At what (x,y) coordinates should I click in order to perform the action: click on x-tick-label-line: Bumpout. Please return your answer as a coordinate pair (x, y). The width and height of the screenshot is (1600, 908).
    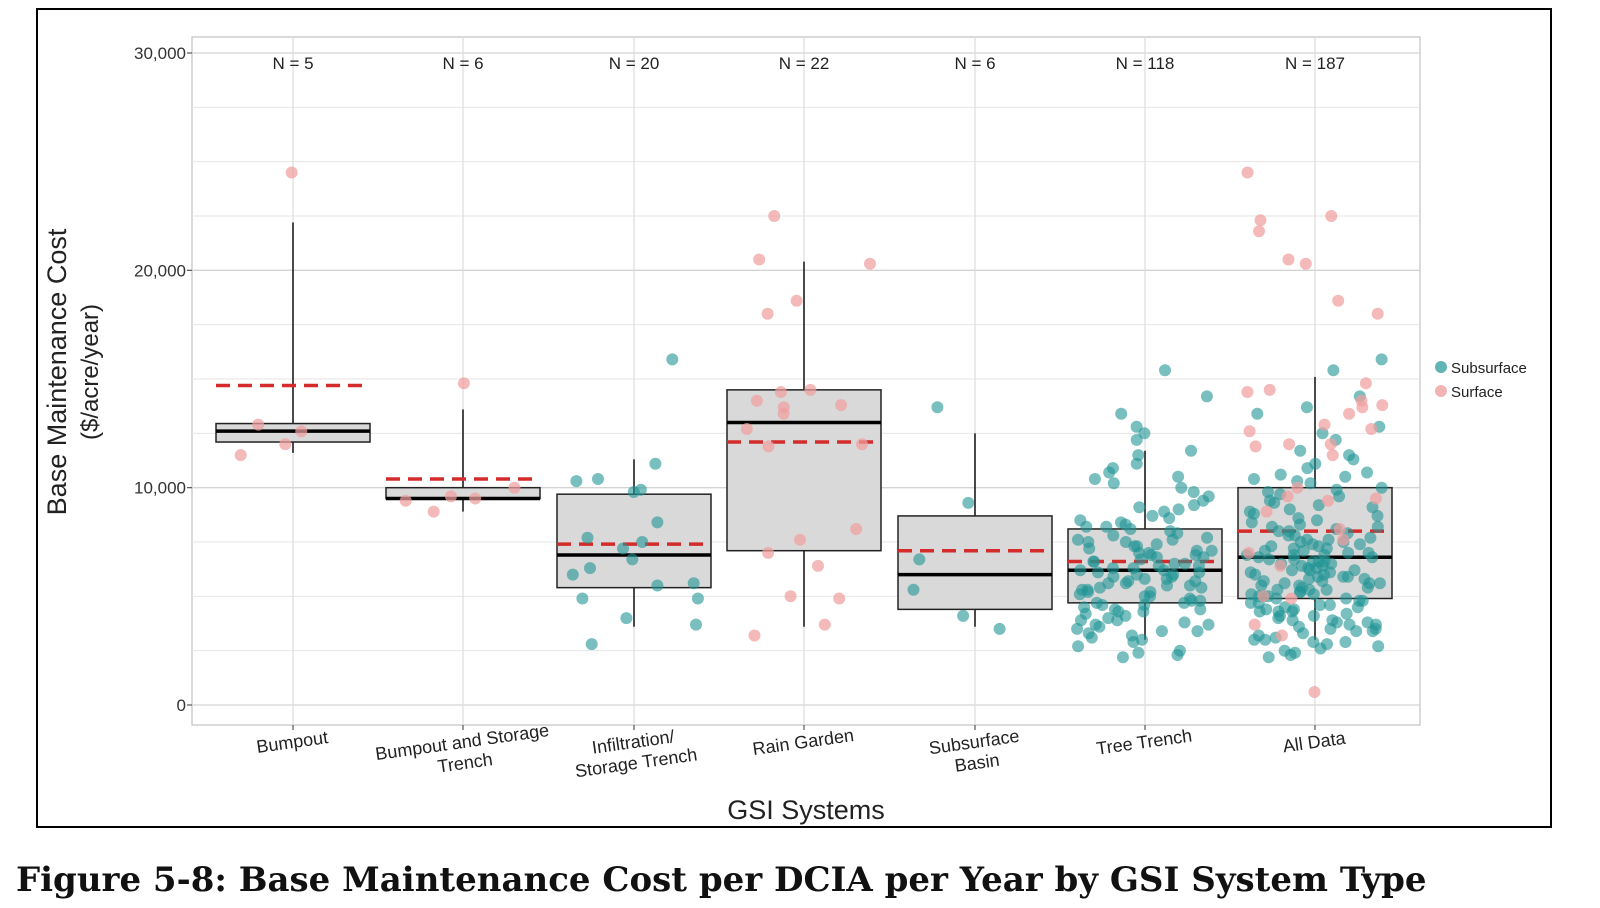
    Looking at the image, I should click on (292, 742).